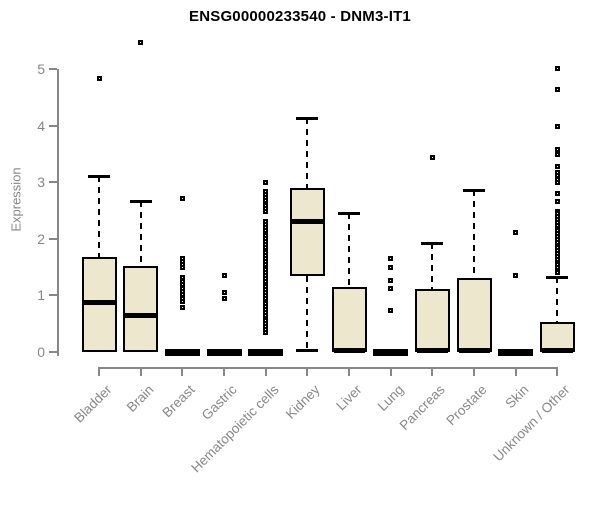  What do you see at coordinates (99, 216) in the screenshot?
I see `upper-whisker-bladder` at bounding box center [99, 216].